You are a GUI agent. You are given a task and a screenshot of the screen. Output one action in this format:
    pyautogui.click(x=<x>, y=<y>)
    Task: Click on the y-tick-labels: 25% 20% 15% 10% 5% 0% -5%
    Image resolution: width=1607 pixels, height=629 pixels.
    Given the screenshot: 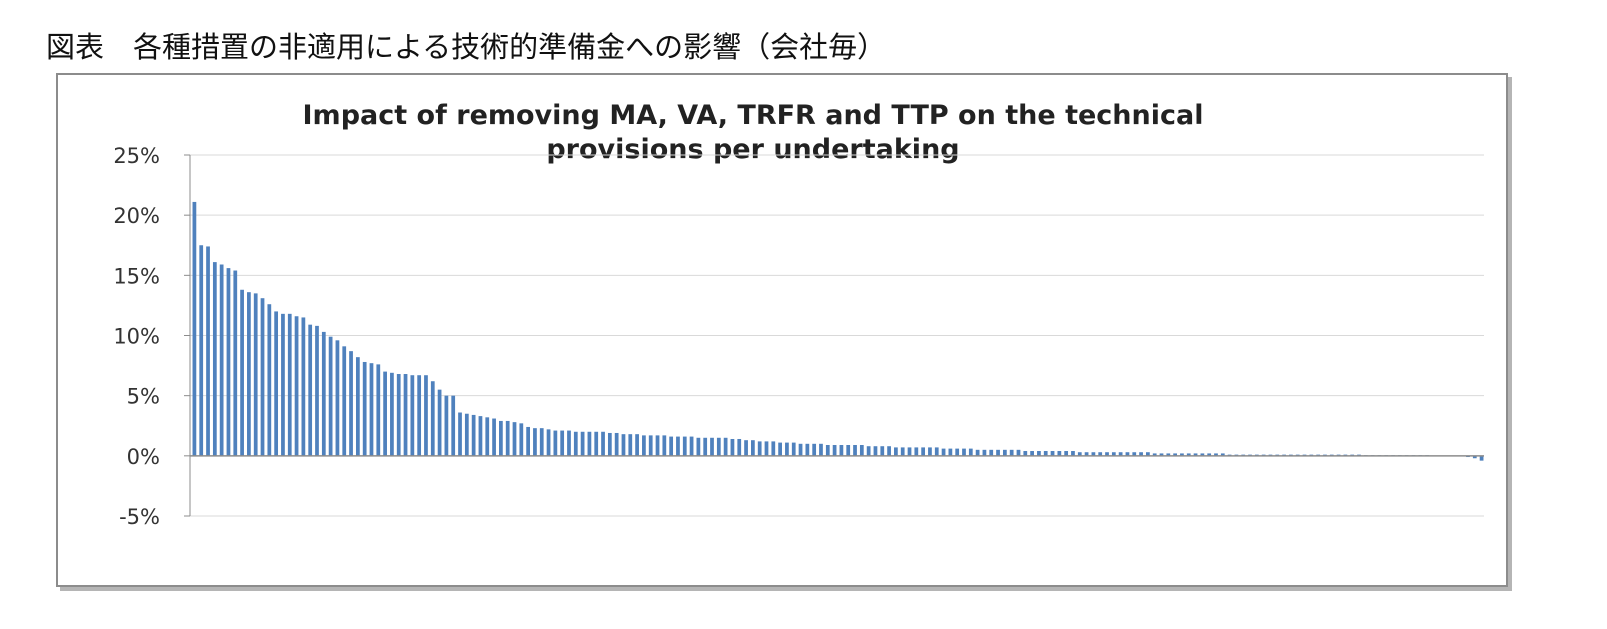 What is the action you would take?
    pyautogui.click(x=136, y=336)
    